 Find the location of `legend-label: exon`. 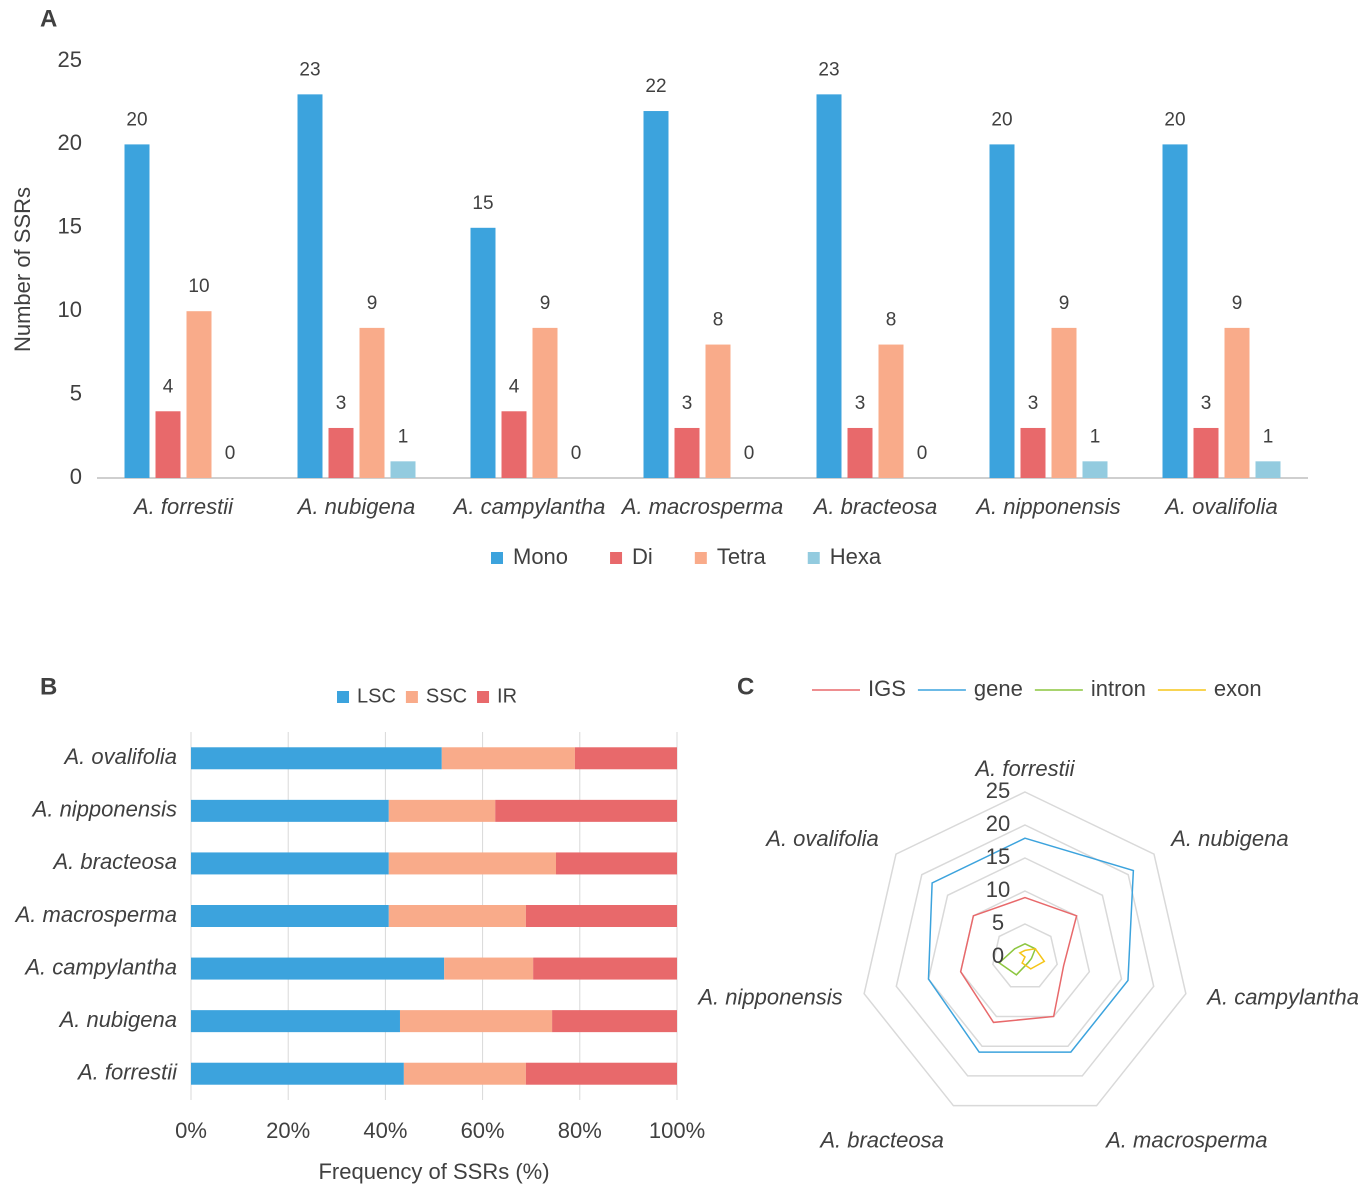

legend-label: exon is located at coordinates (1238, 688).